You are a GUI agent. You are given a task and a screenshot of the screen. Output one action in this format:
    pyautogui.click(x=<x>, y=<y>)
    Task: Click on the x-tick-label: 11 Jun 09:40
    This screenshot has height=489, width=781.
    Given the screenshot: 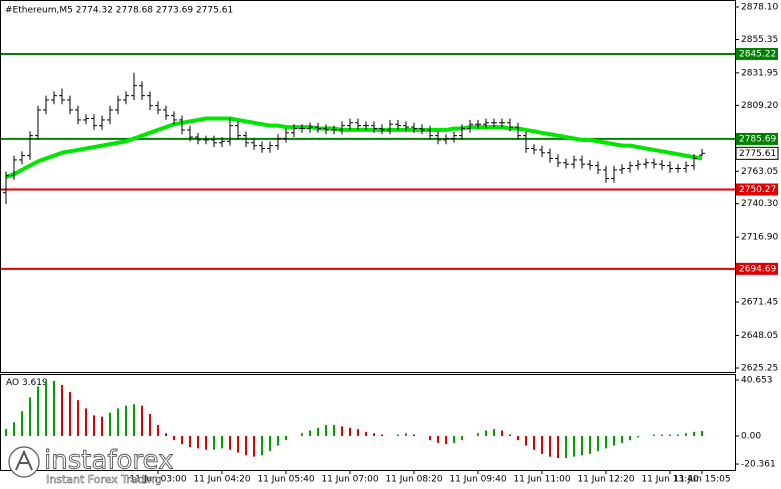 What is the action you would take?
    pyautogui.click(x=477, y=480)
    